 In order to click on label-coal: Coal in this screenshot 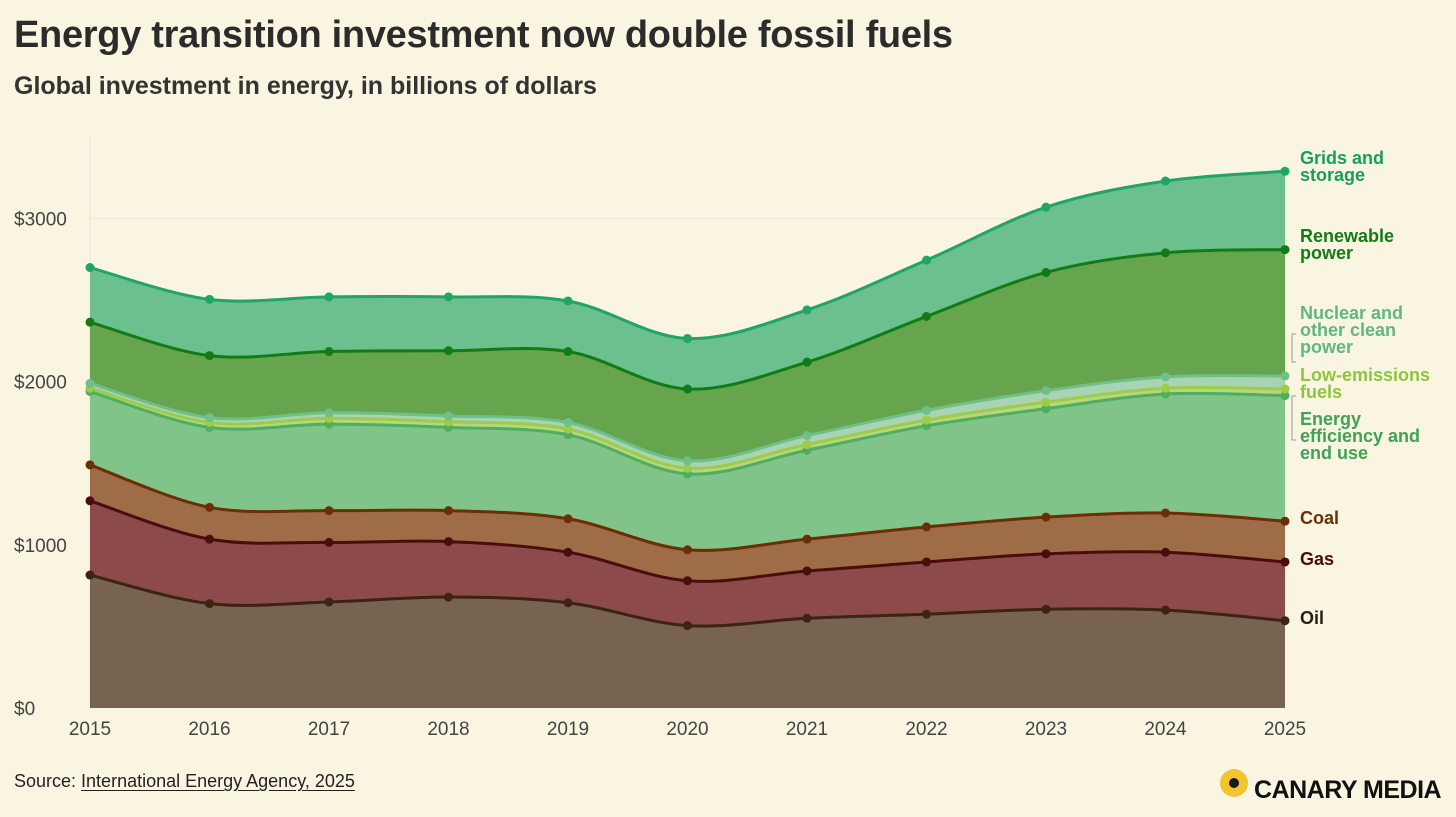, I will do `click(1319, 518)`.